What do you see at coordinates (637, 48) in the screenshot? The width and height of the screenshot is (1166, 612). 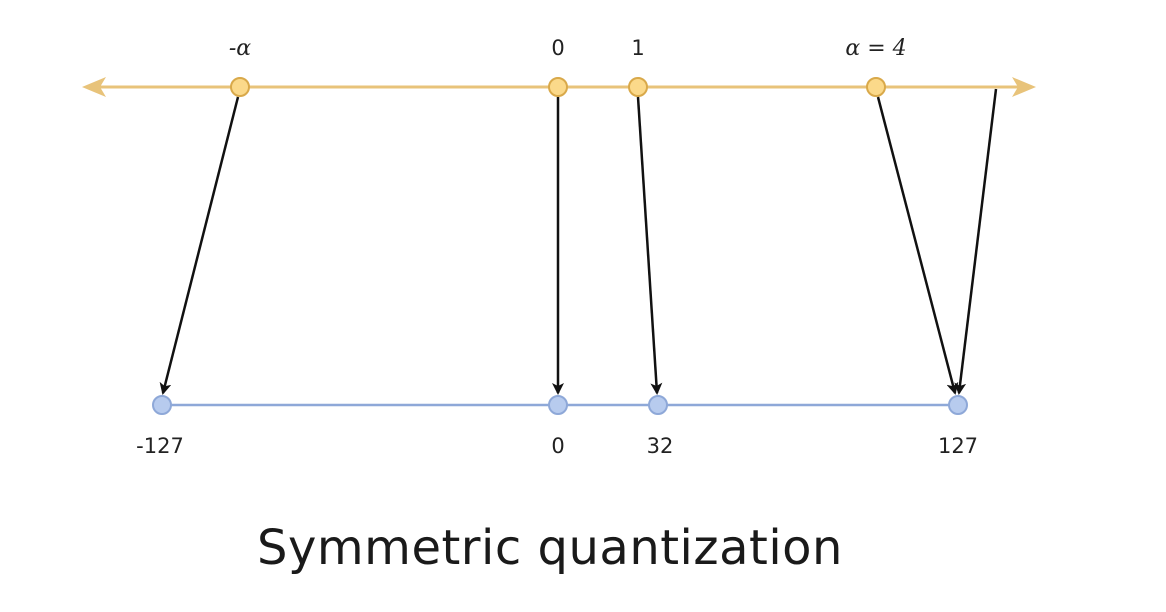 I see `float-label-one: 1` at bounding box center [637, 48].